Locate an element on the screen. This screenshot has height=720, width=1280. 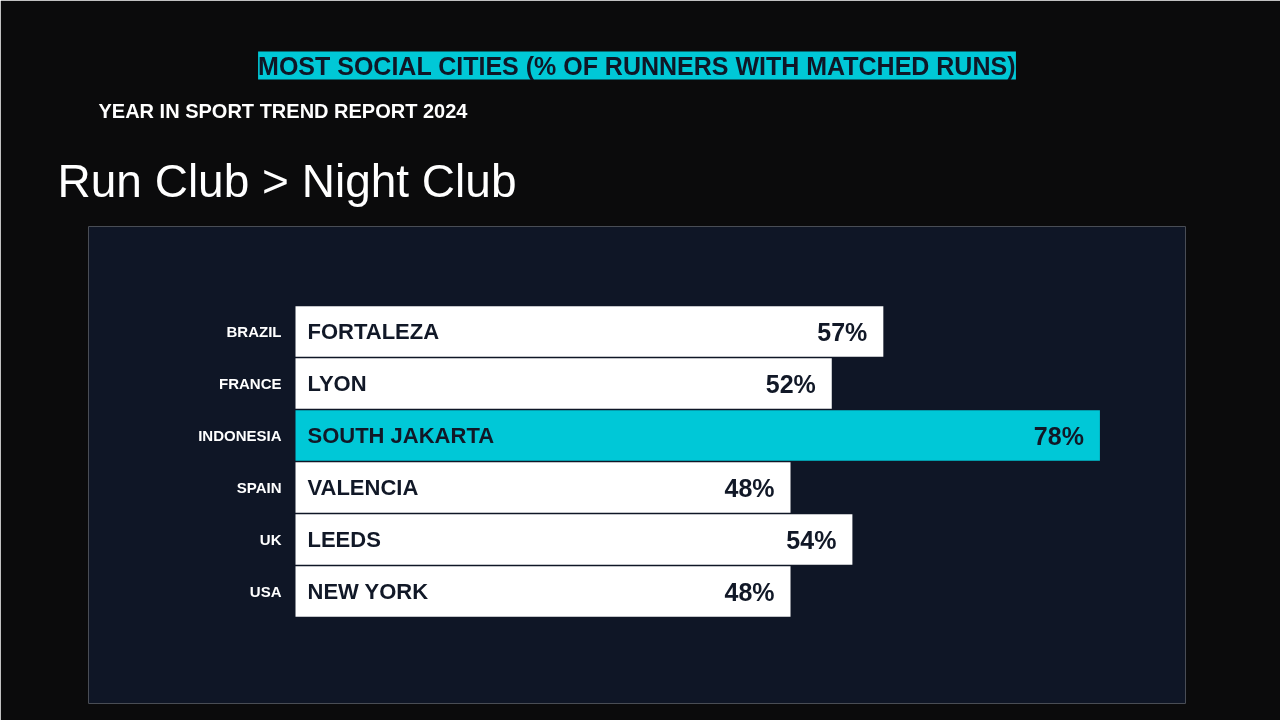
bar is located at coordinates (697, 435).